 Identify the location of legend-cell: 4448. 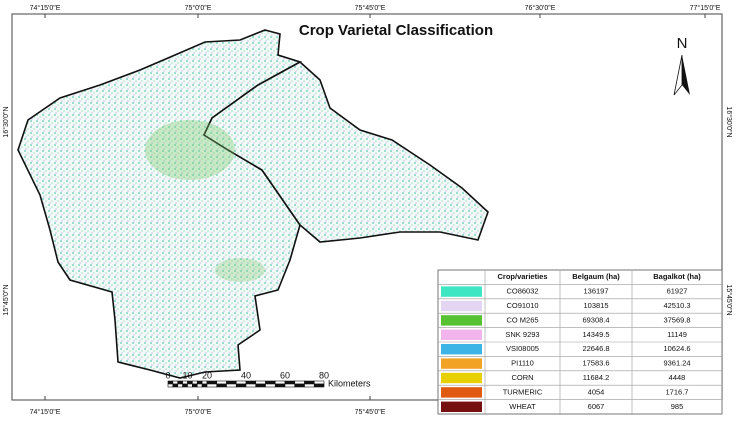
(677, 377).